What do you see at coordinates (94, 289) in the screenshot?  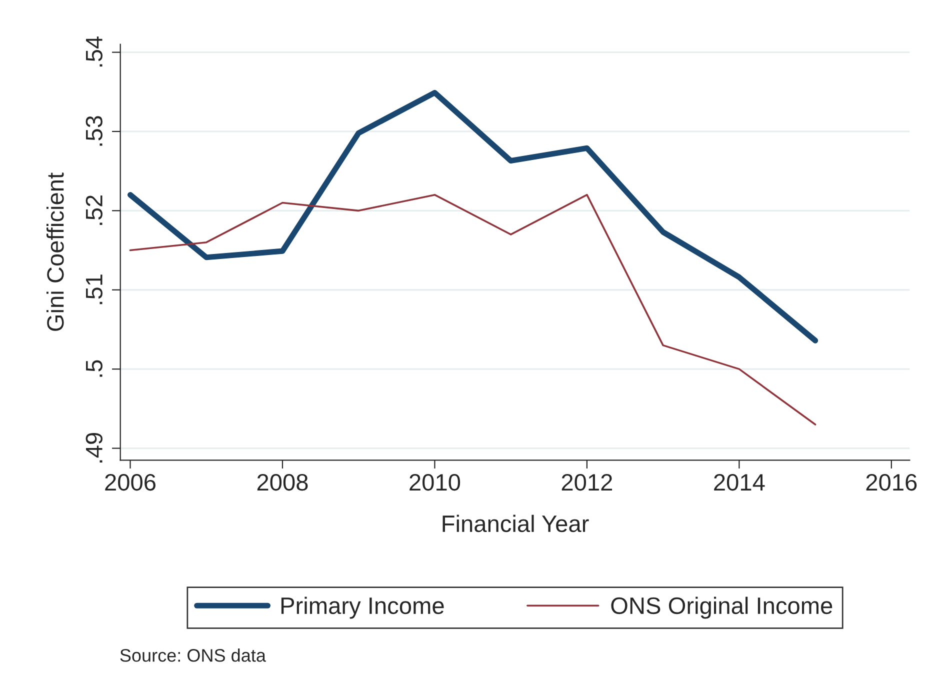 I see `y-tick-label: .51` at bounding box center [94, 289].